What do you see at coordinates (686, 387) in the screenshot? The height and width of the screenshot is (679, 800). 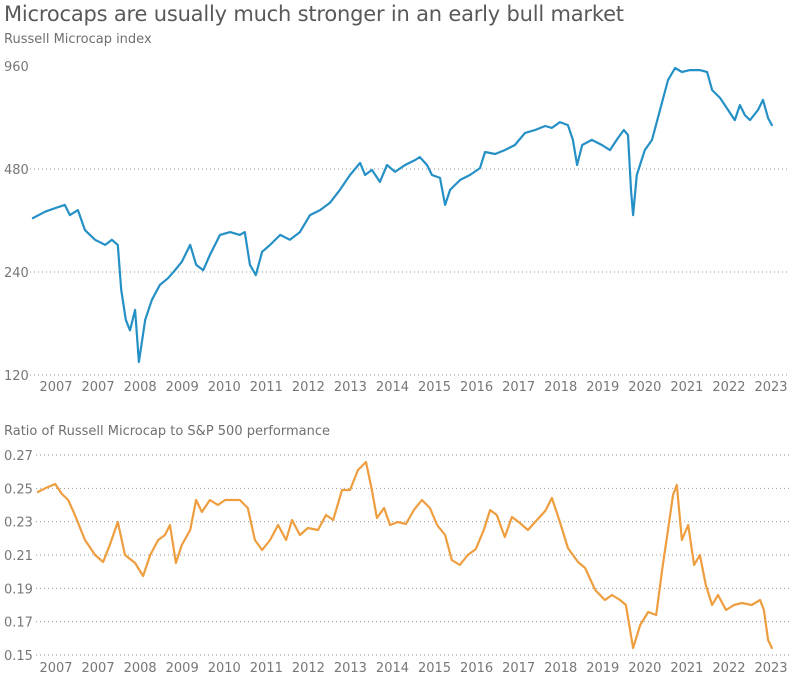 I see `index-x-tick-label: 2021` at bounding box center [686, 387].